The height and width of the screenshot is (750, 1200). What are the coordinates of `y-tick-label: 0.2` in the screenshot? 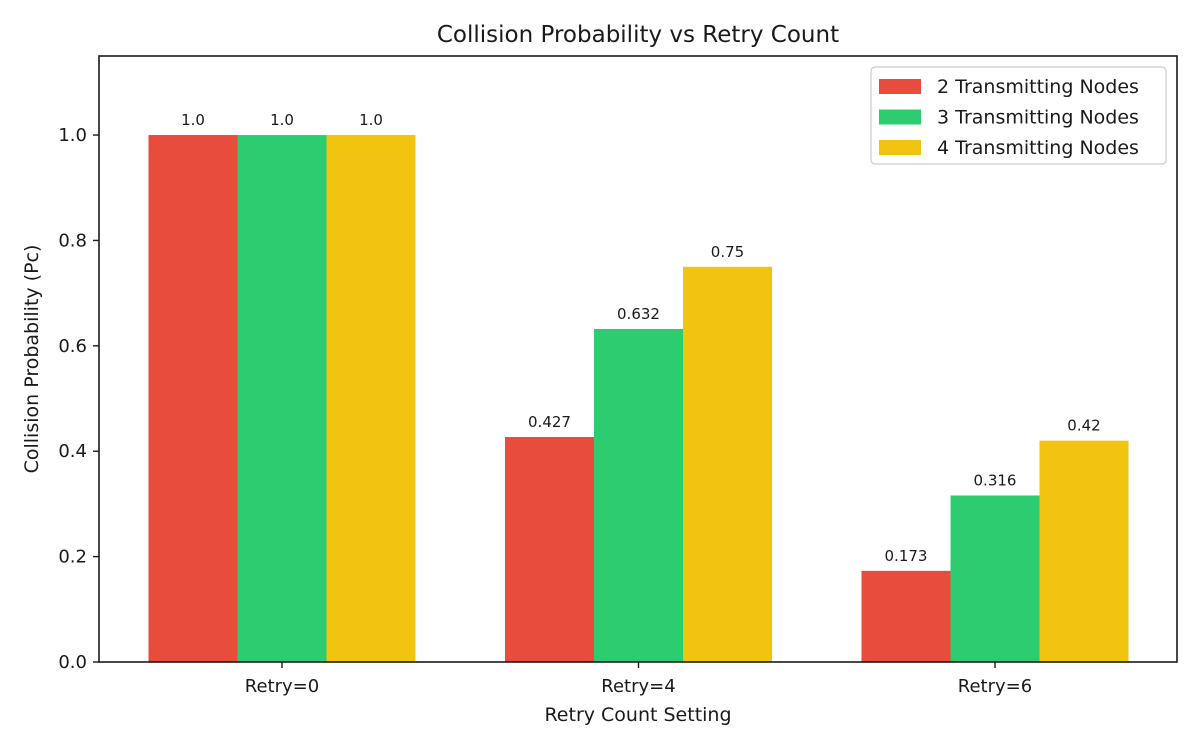 It's located at (72, 557).